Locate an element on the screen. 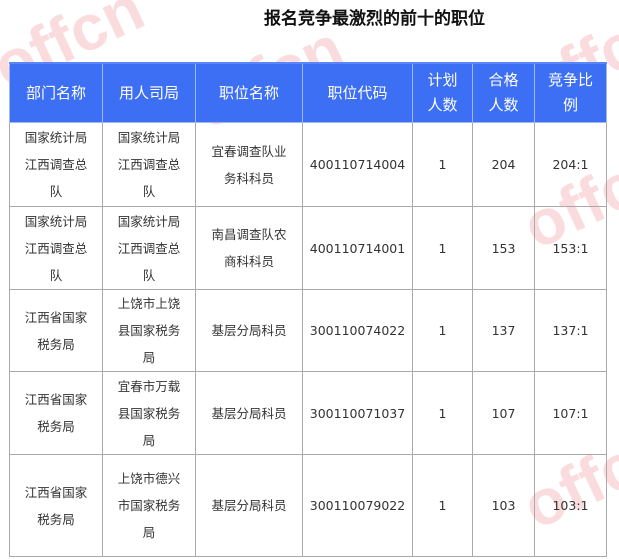 The image size is (619, 559). cell-code: 400110714004 is located at coordinates (357, 164).